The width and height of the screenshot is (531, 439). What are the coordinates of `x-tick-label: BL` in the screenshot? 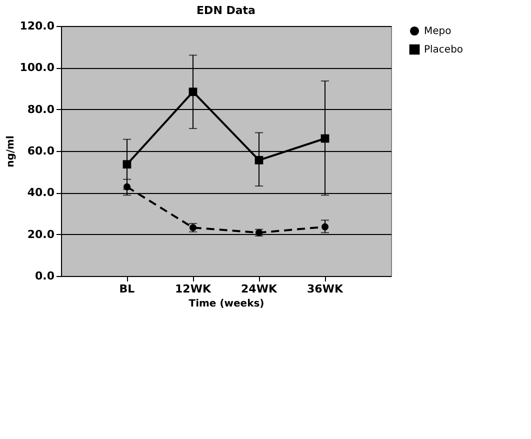 It's located at (127, 289).